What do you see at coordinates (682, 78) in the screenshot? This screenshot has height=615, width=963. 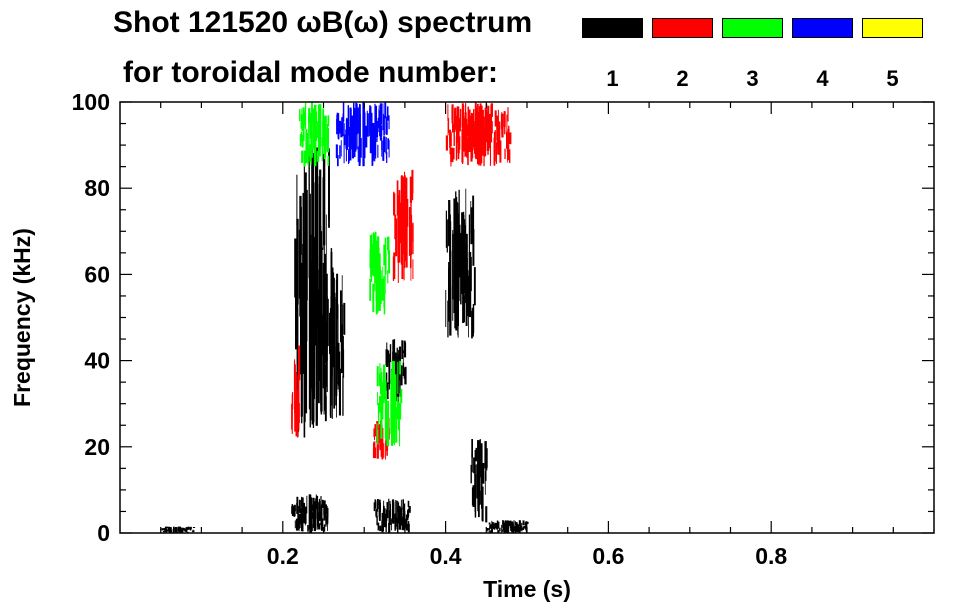 I see `legend-mode-number-2: 2` at bounding box center [682, 78].